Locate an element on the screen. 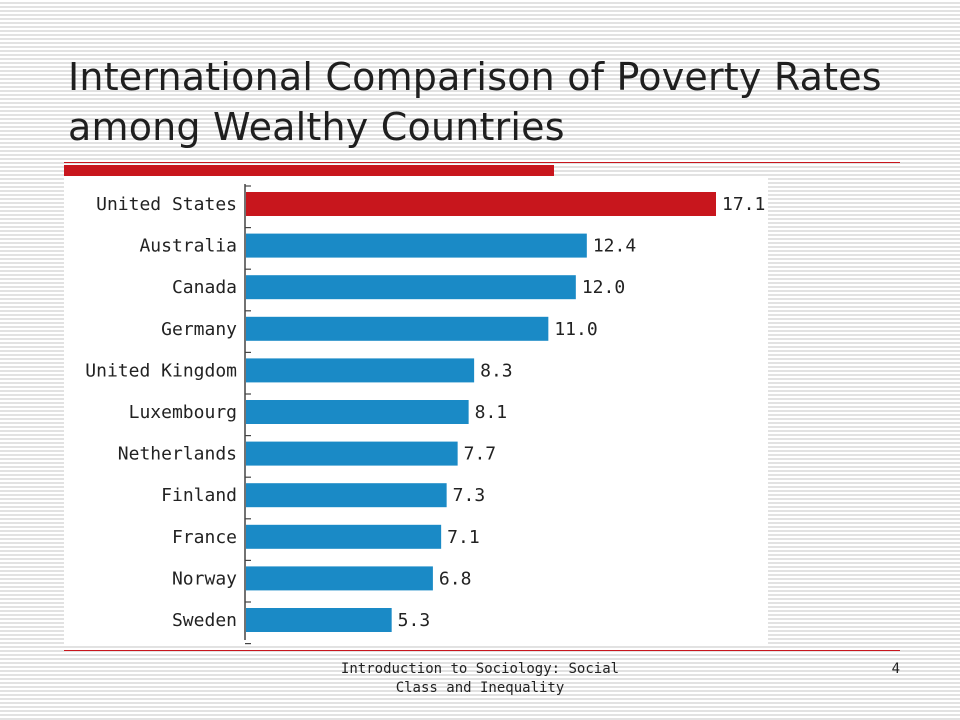  value-label: 11.0 is located at coordinates (575, 329).